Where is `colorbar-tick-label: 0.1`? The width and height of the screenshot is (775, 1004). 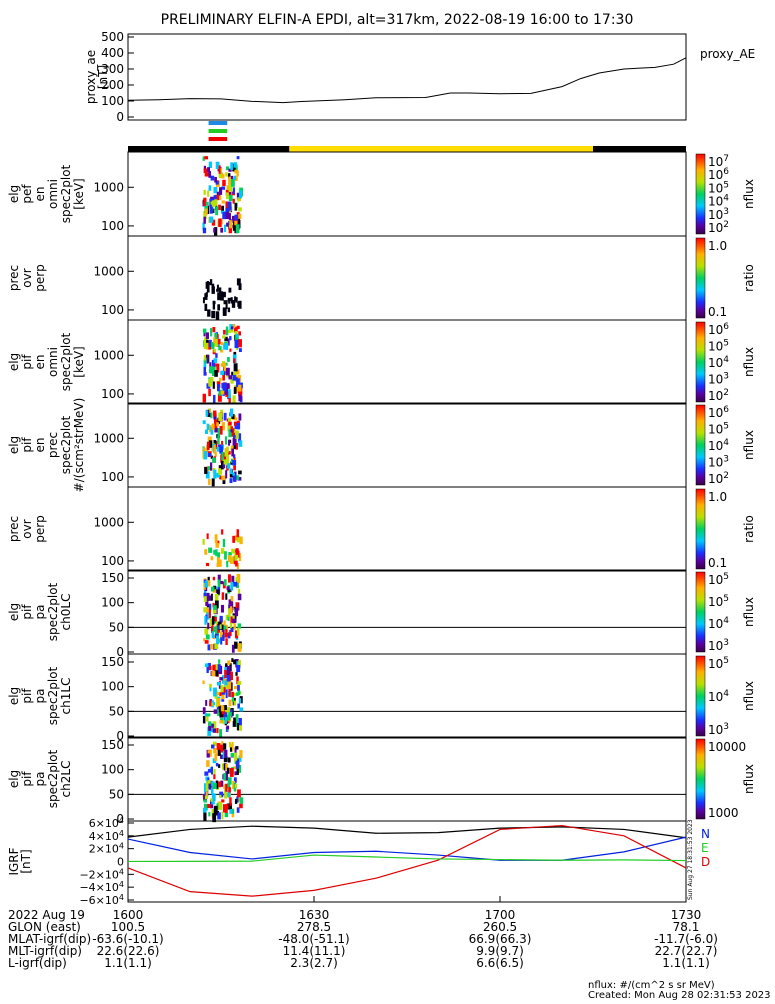 colorbar-tick-label: 0.1 is located at coordinates (717, 563).